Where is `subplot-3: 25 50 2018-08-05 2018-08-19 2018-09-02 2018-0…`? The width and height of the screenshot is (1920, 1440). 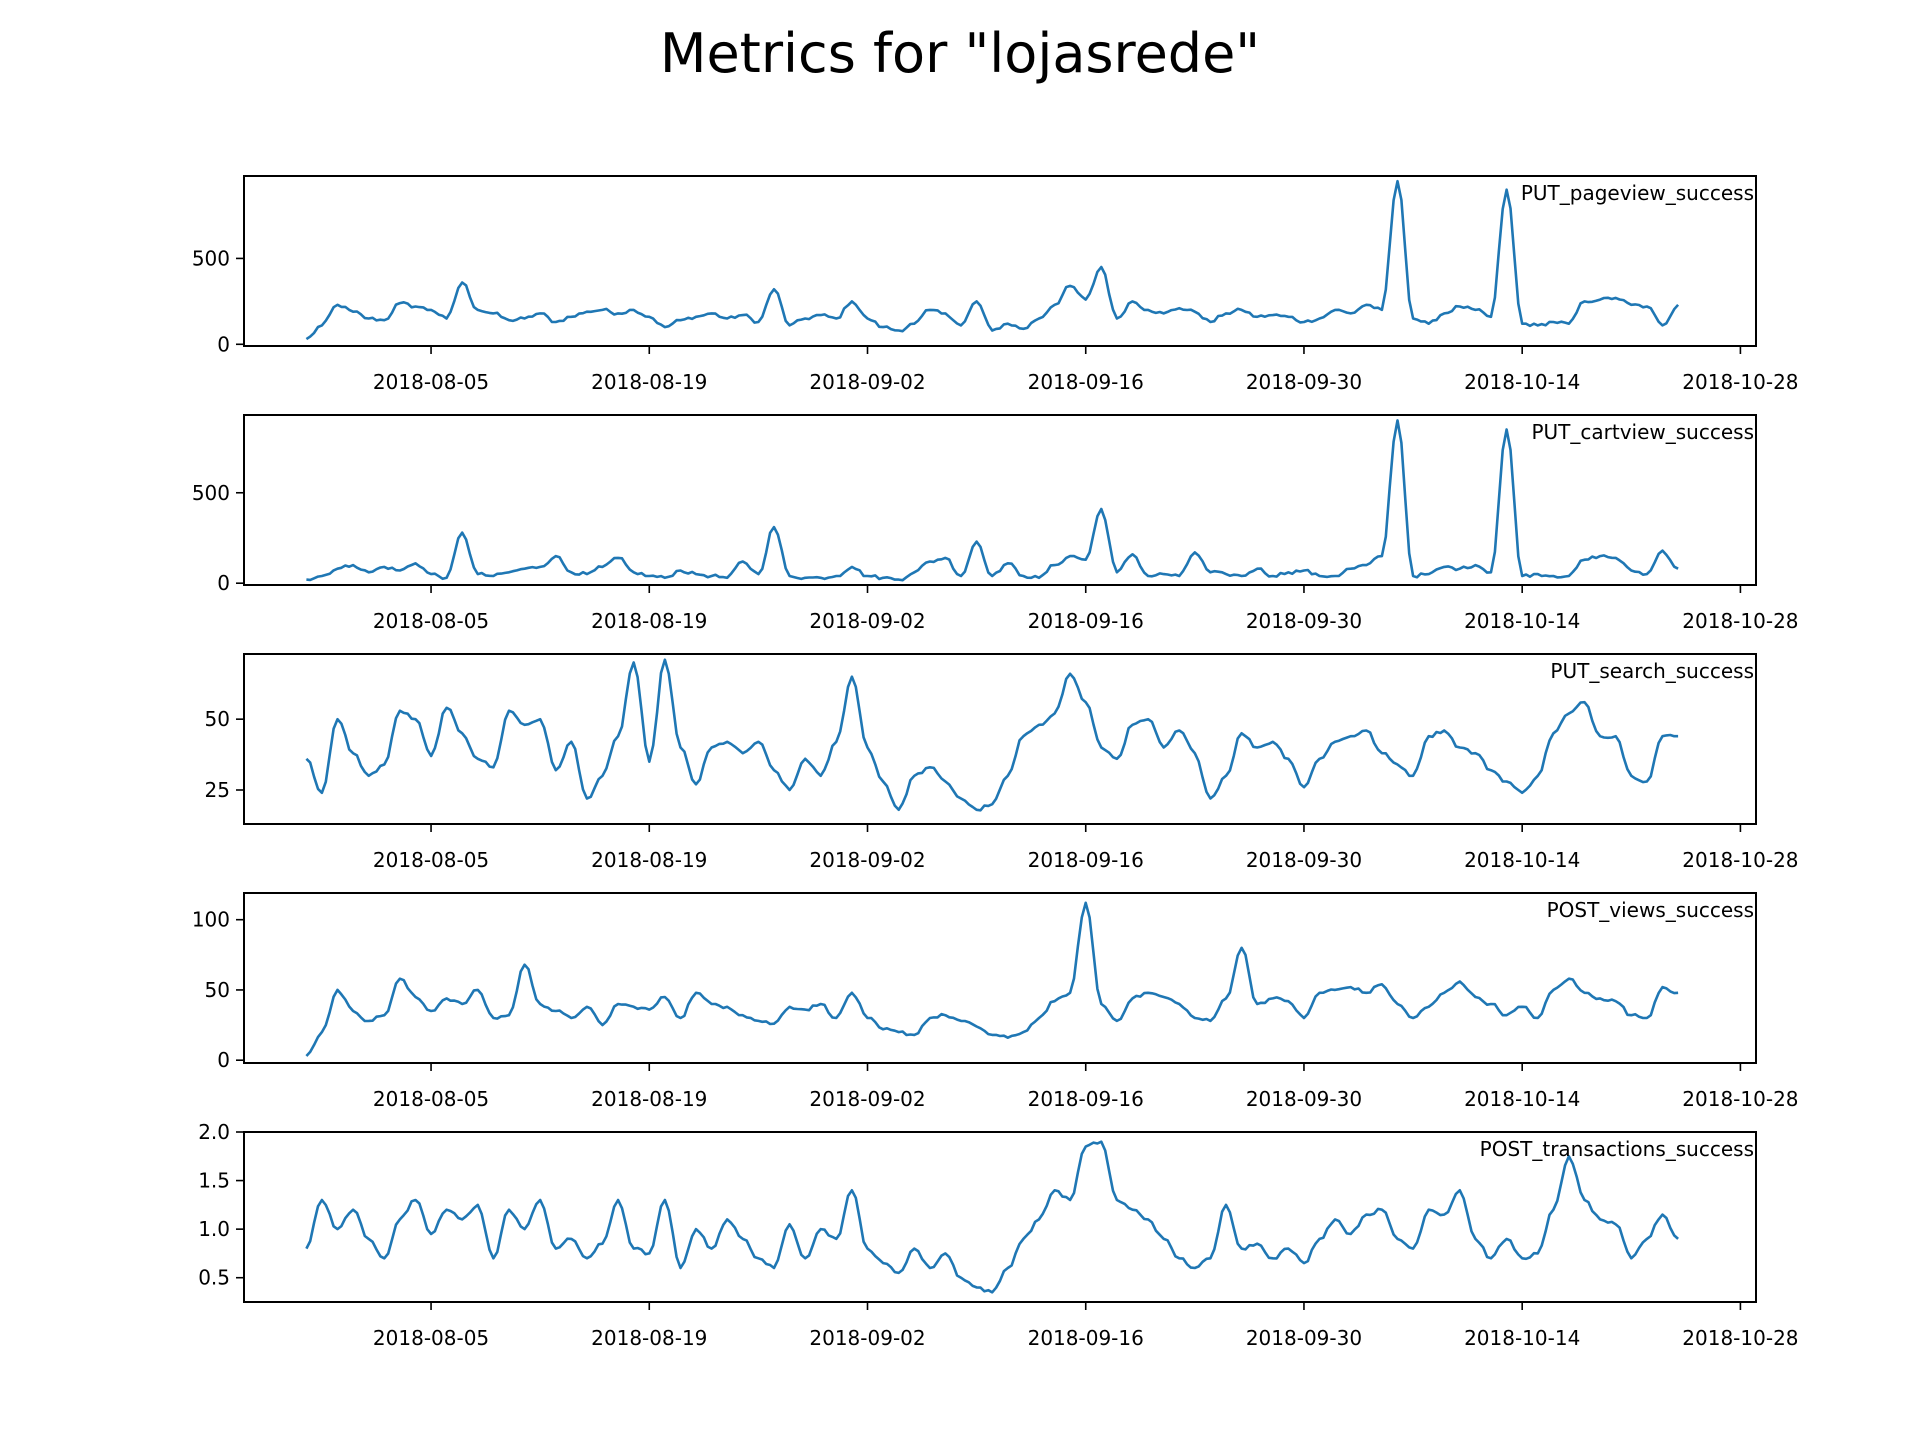 subplot-3: 25 50 2018-08-05 2018-08-19 2018-09-02 2018-0… is located at coordinates (1002, 762).